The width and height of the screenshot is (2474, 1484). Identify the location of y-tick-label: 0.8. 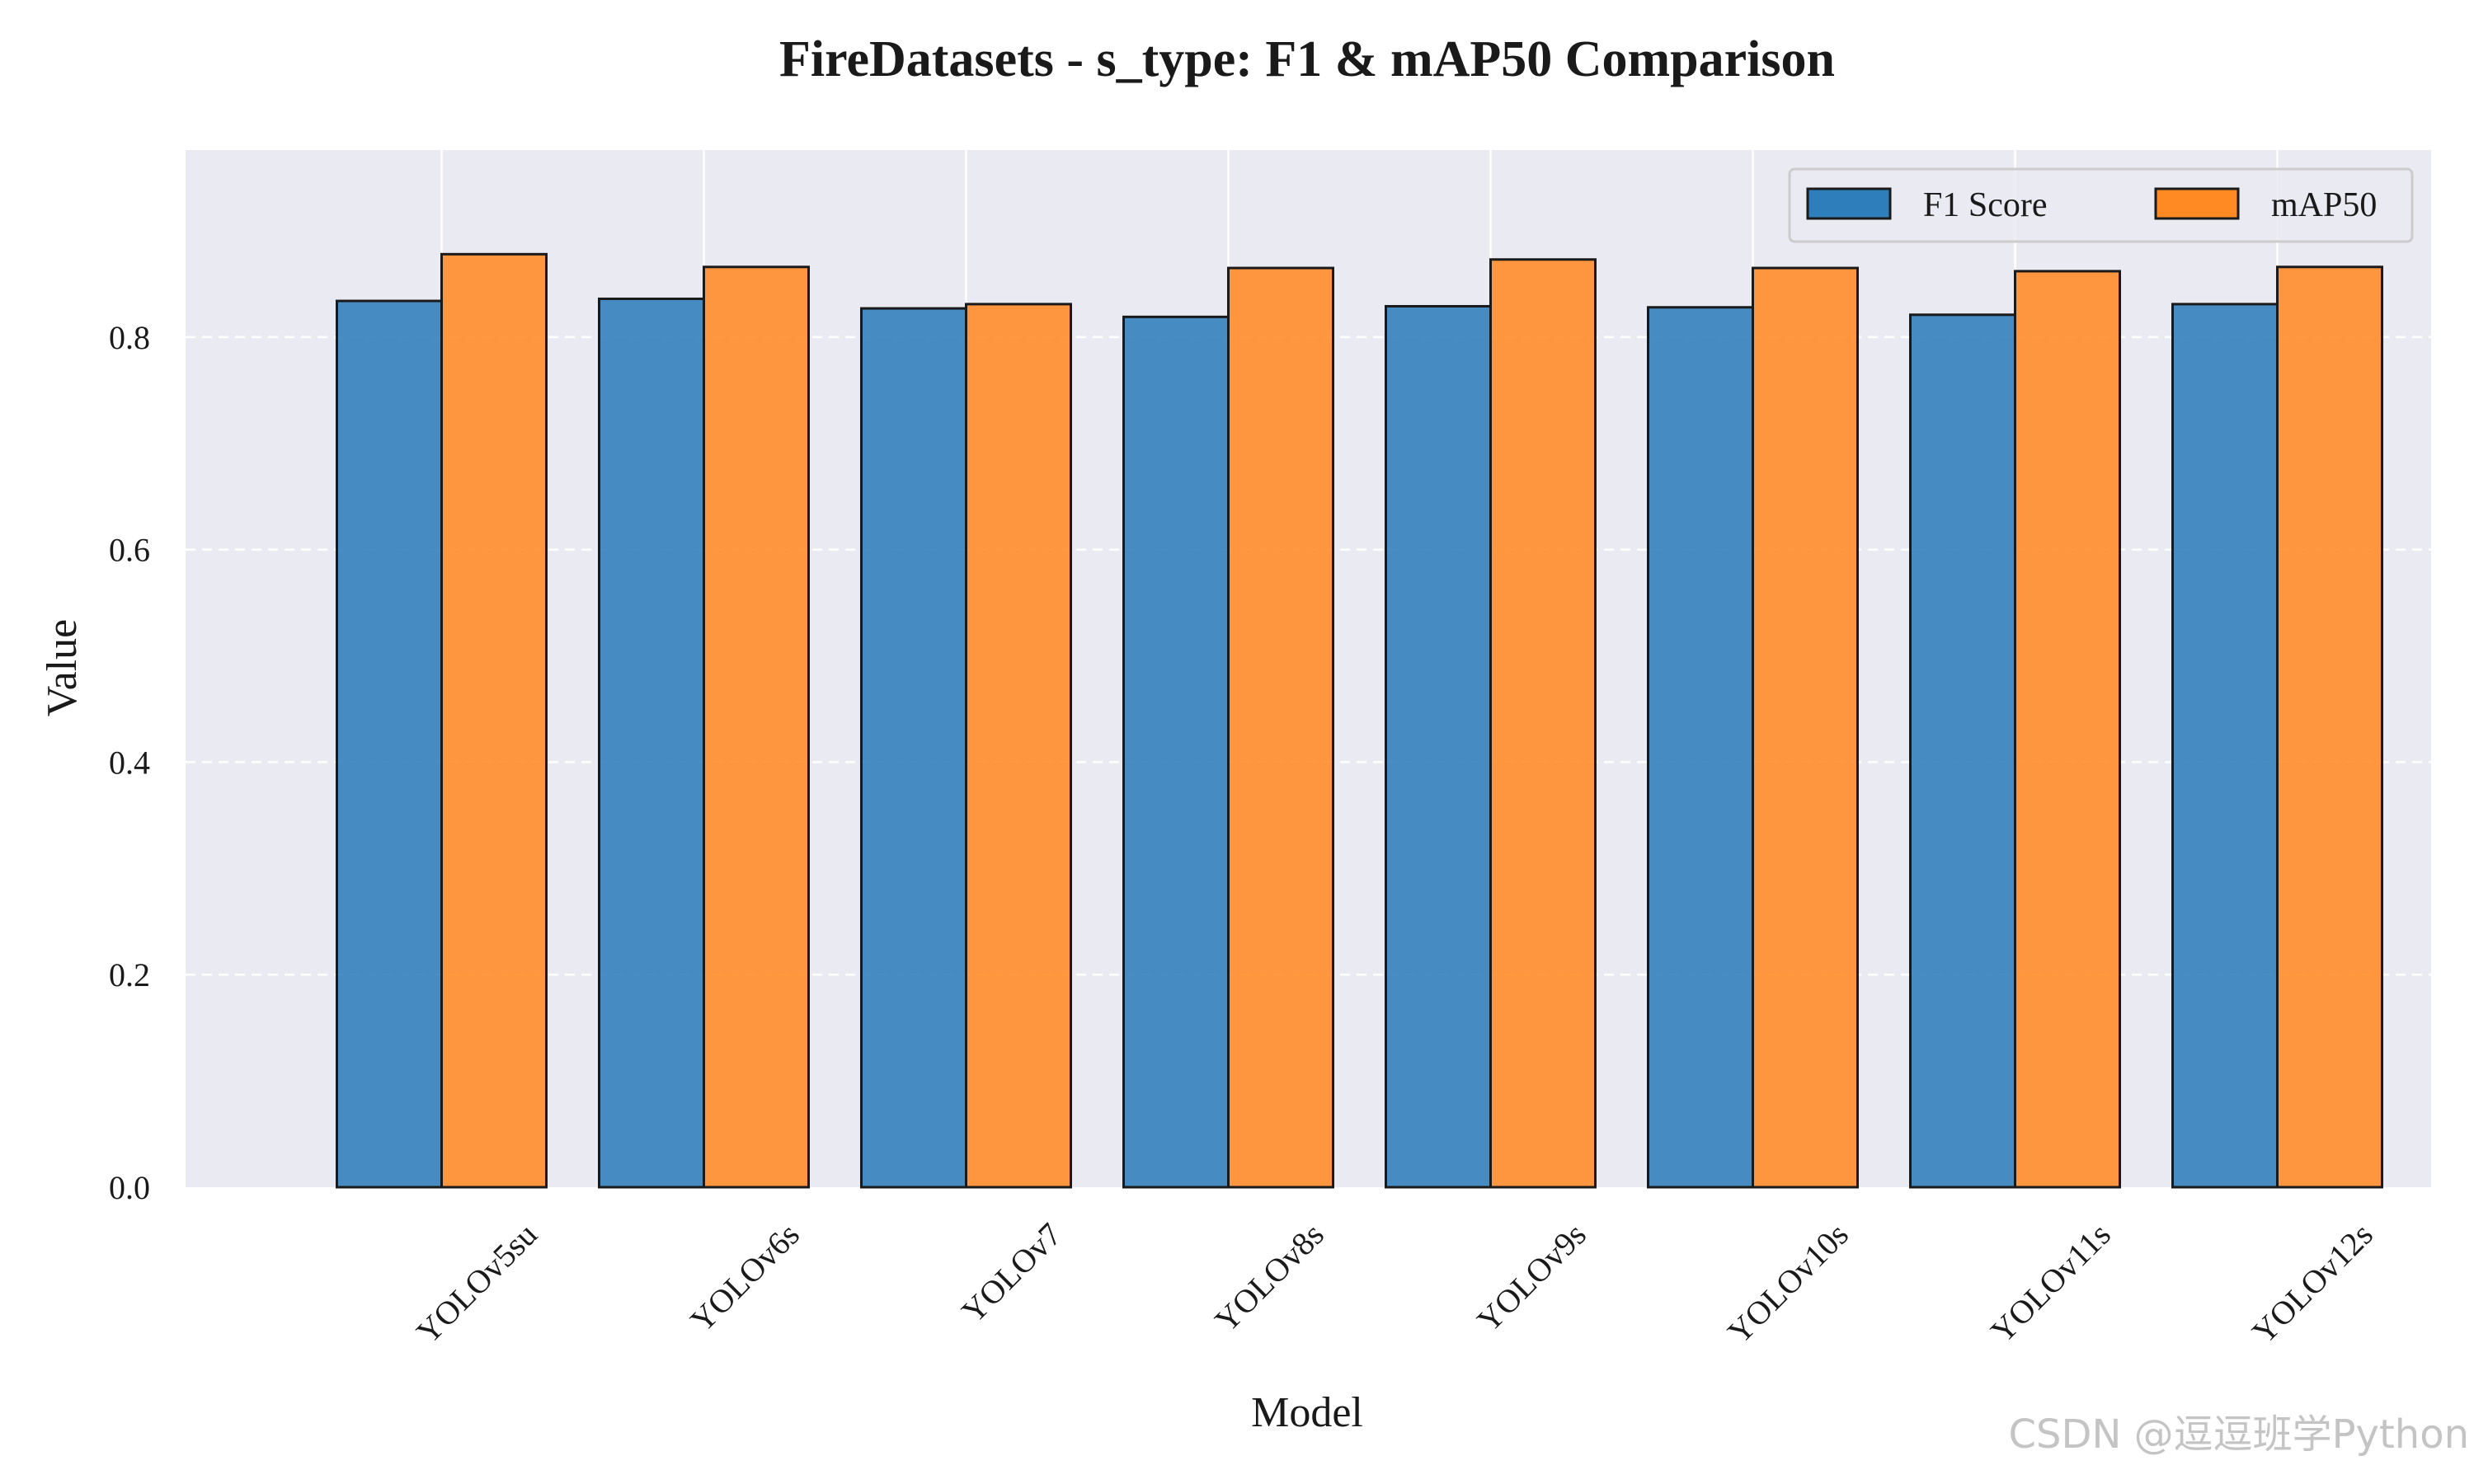
(129, 337).